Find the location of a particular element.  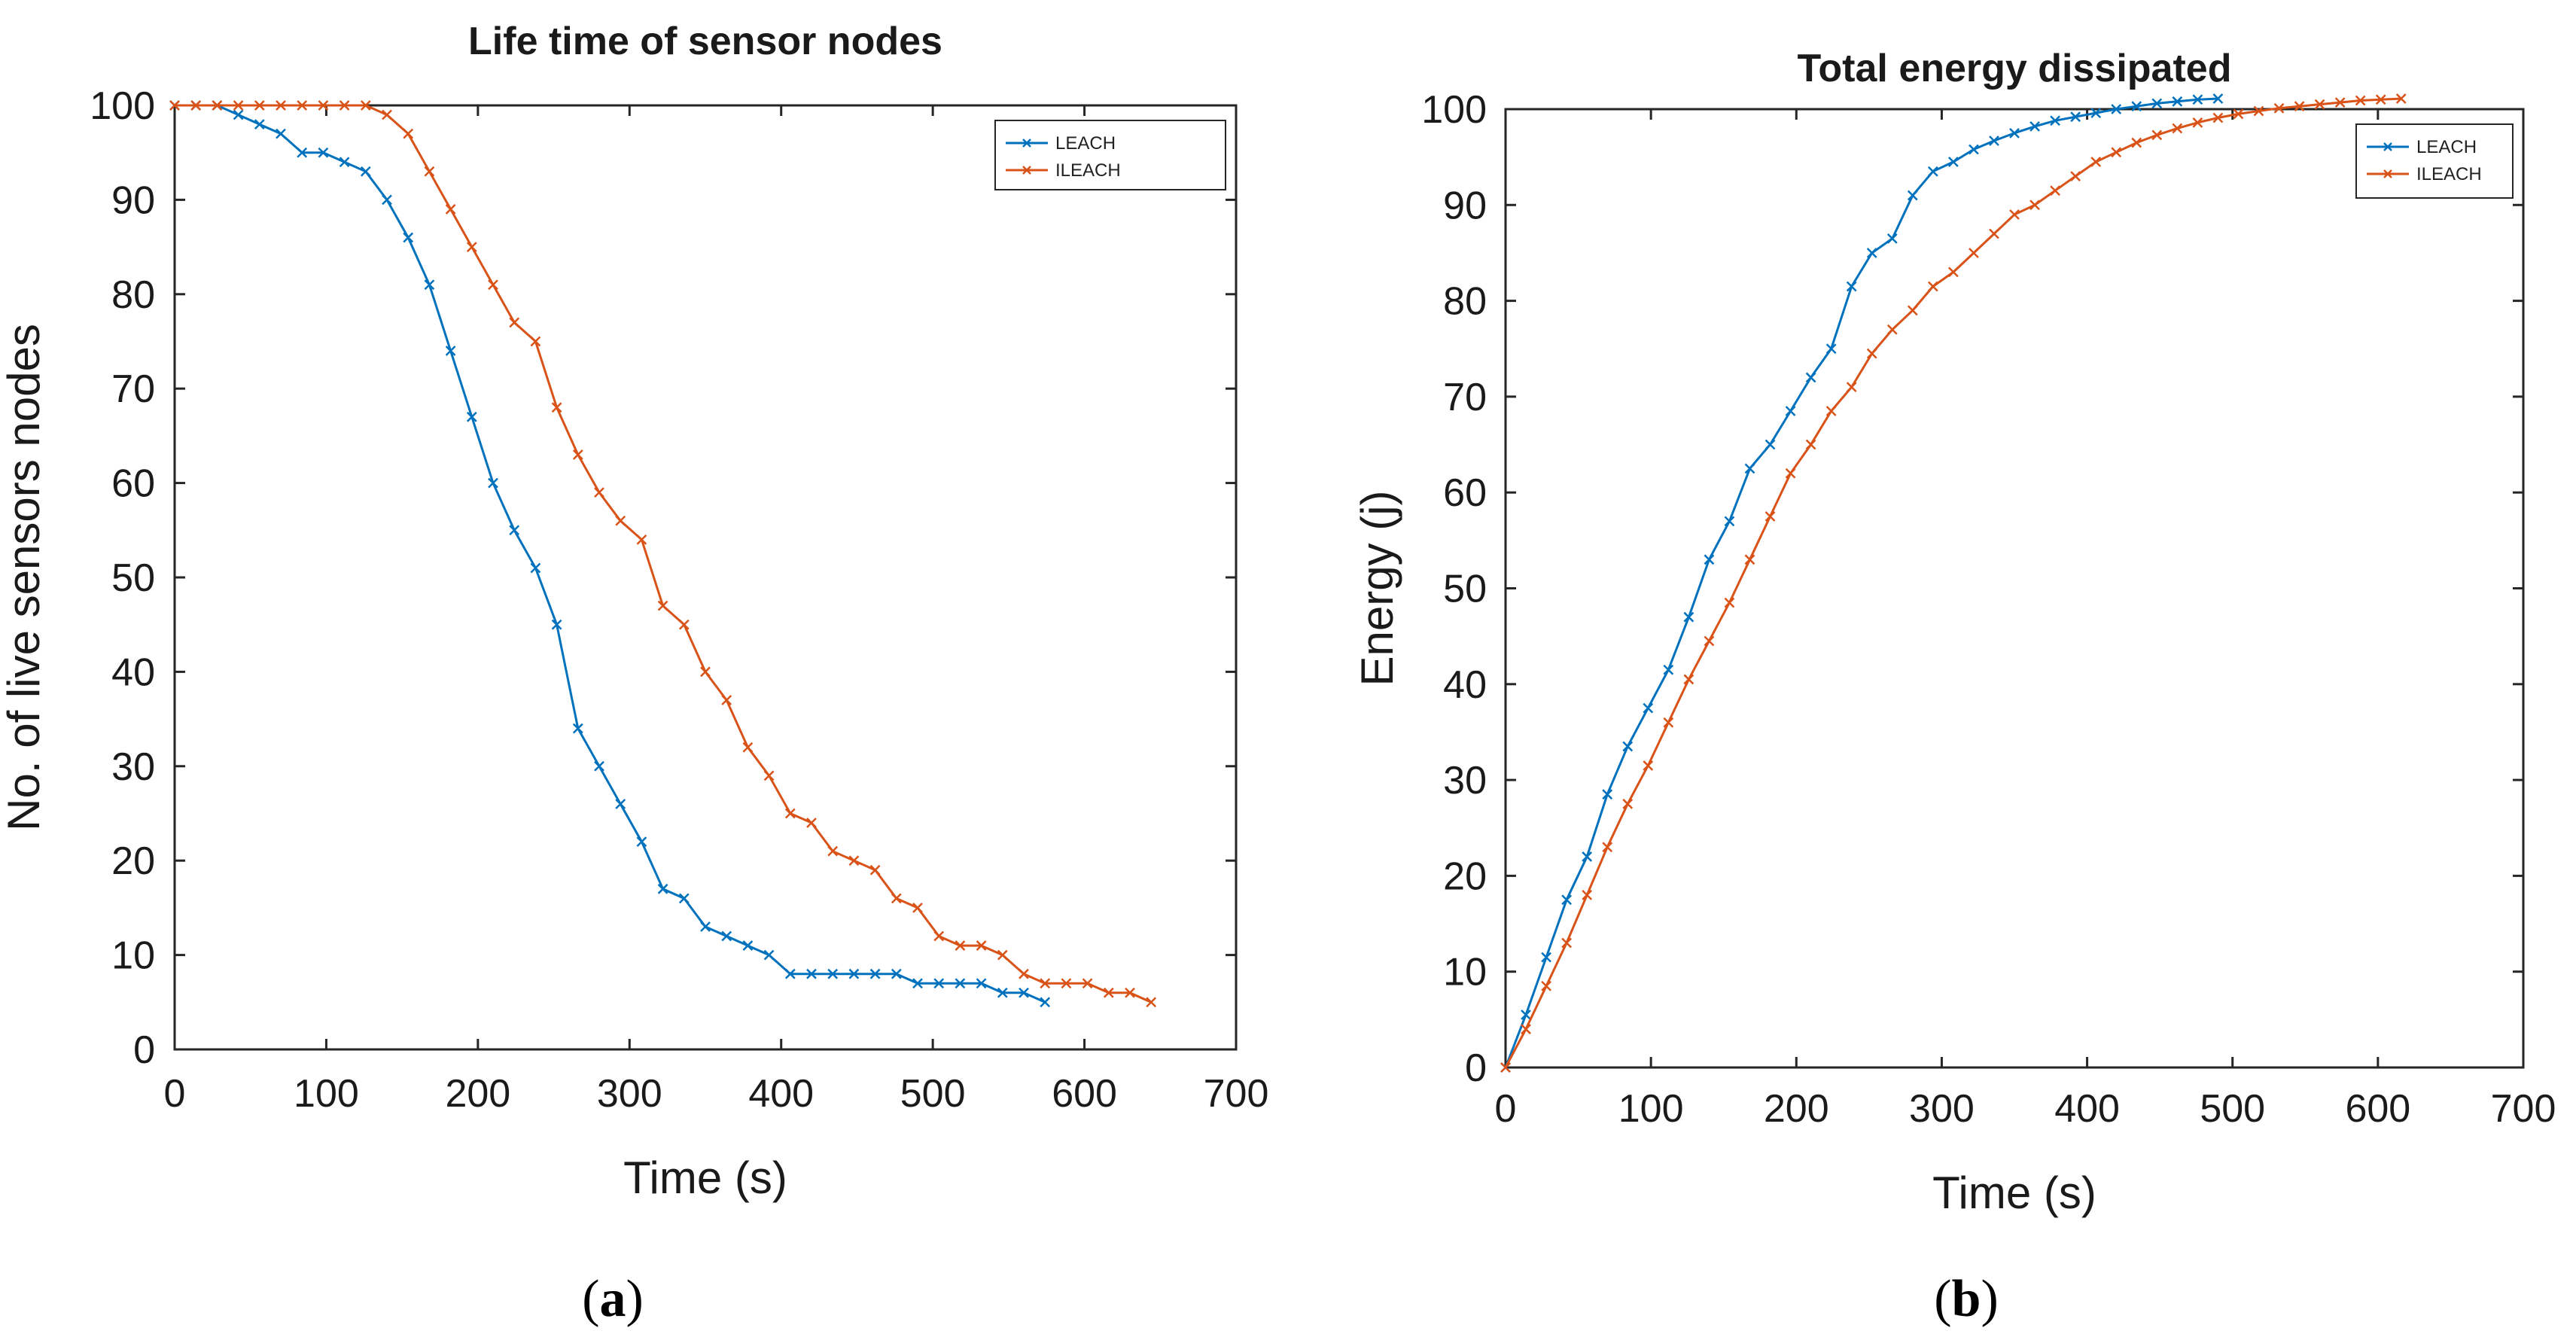

svg-text: (a) is located at coordinates (613, 1299).